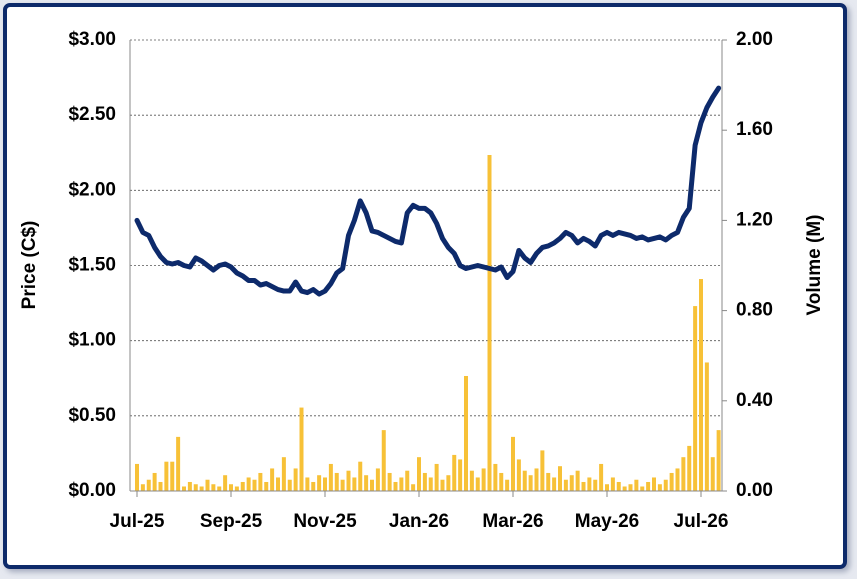 The height and width of the screenshot is (579, 857). Describe the element at coordinates (419, 521) in the screenshot. I see `x-tick-label: Jan-26` at that location.